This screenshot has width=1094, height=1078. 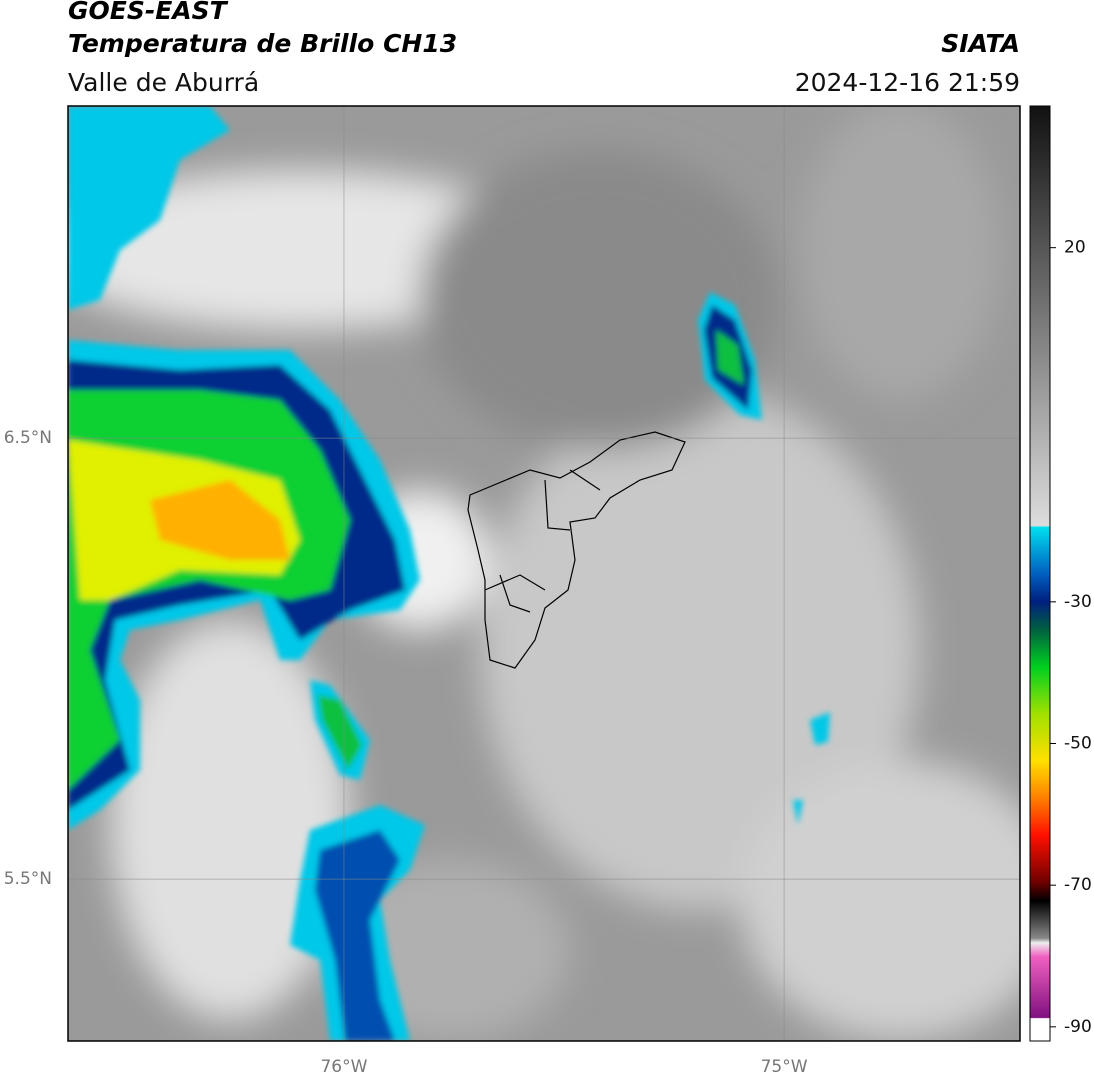 I want to click on colorbar-tick-label: 20, so click(x=1075, y=248).